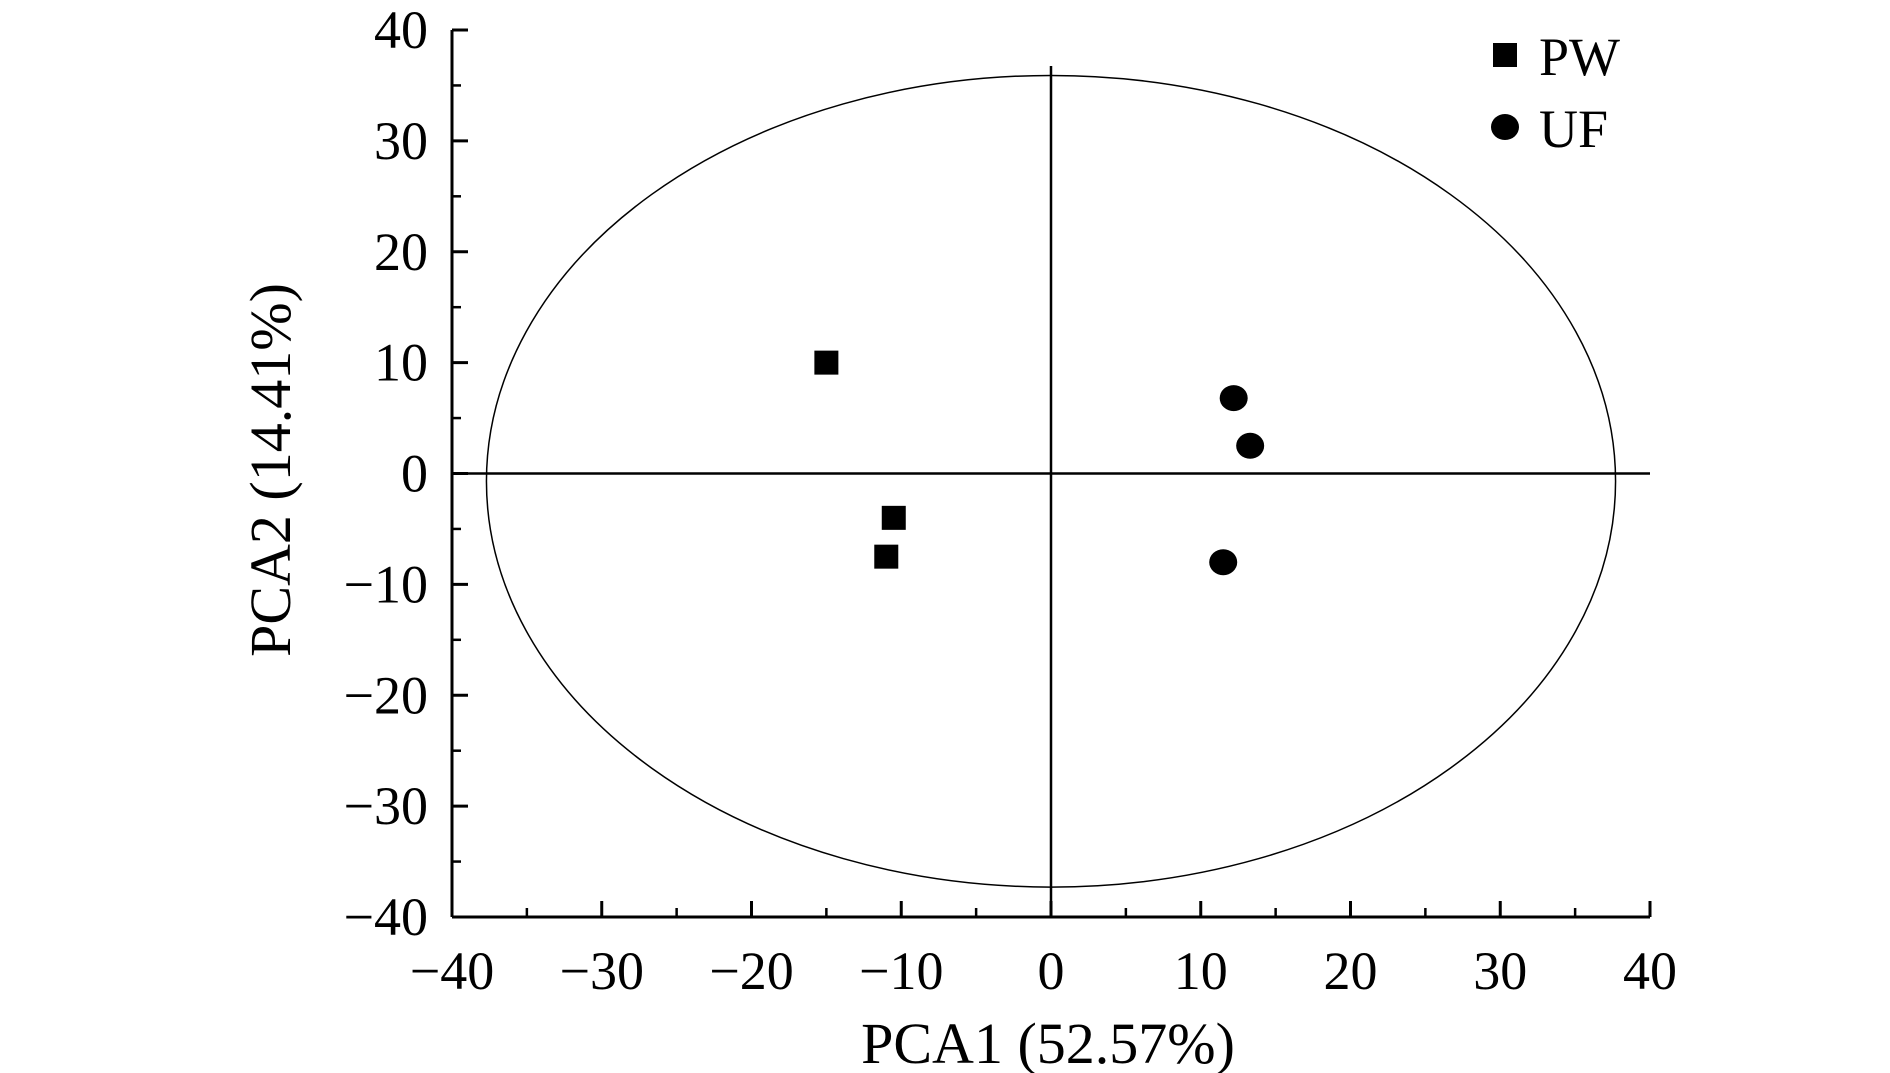  I want to click on legend-marker-circle, so click(1505, 127).